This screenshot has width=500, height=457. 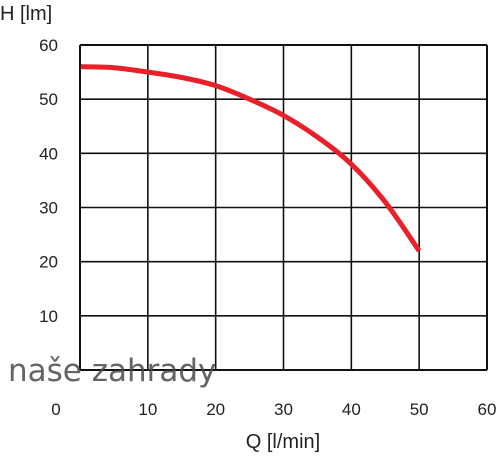 What do you see at coordinates (283, 442) in the screenshot?
I see `x-axis-label: Q [l/min]` at bounding box center [283, 442].